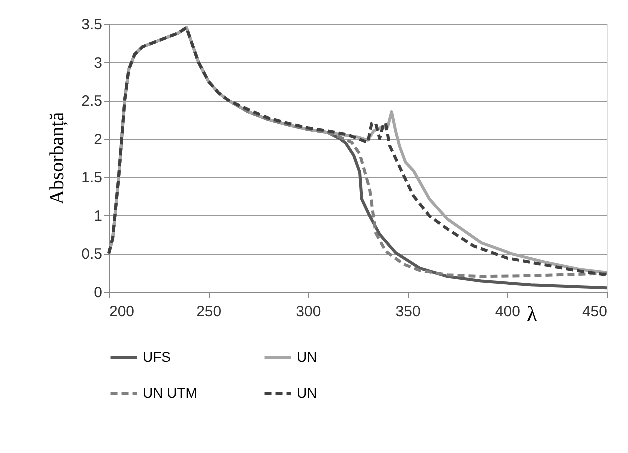 This screenshot has width=628, height=453. I want to click on y-tick-label: 1, so click(98, 216).